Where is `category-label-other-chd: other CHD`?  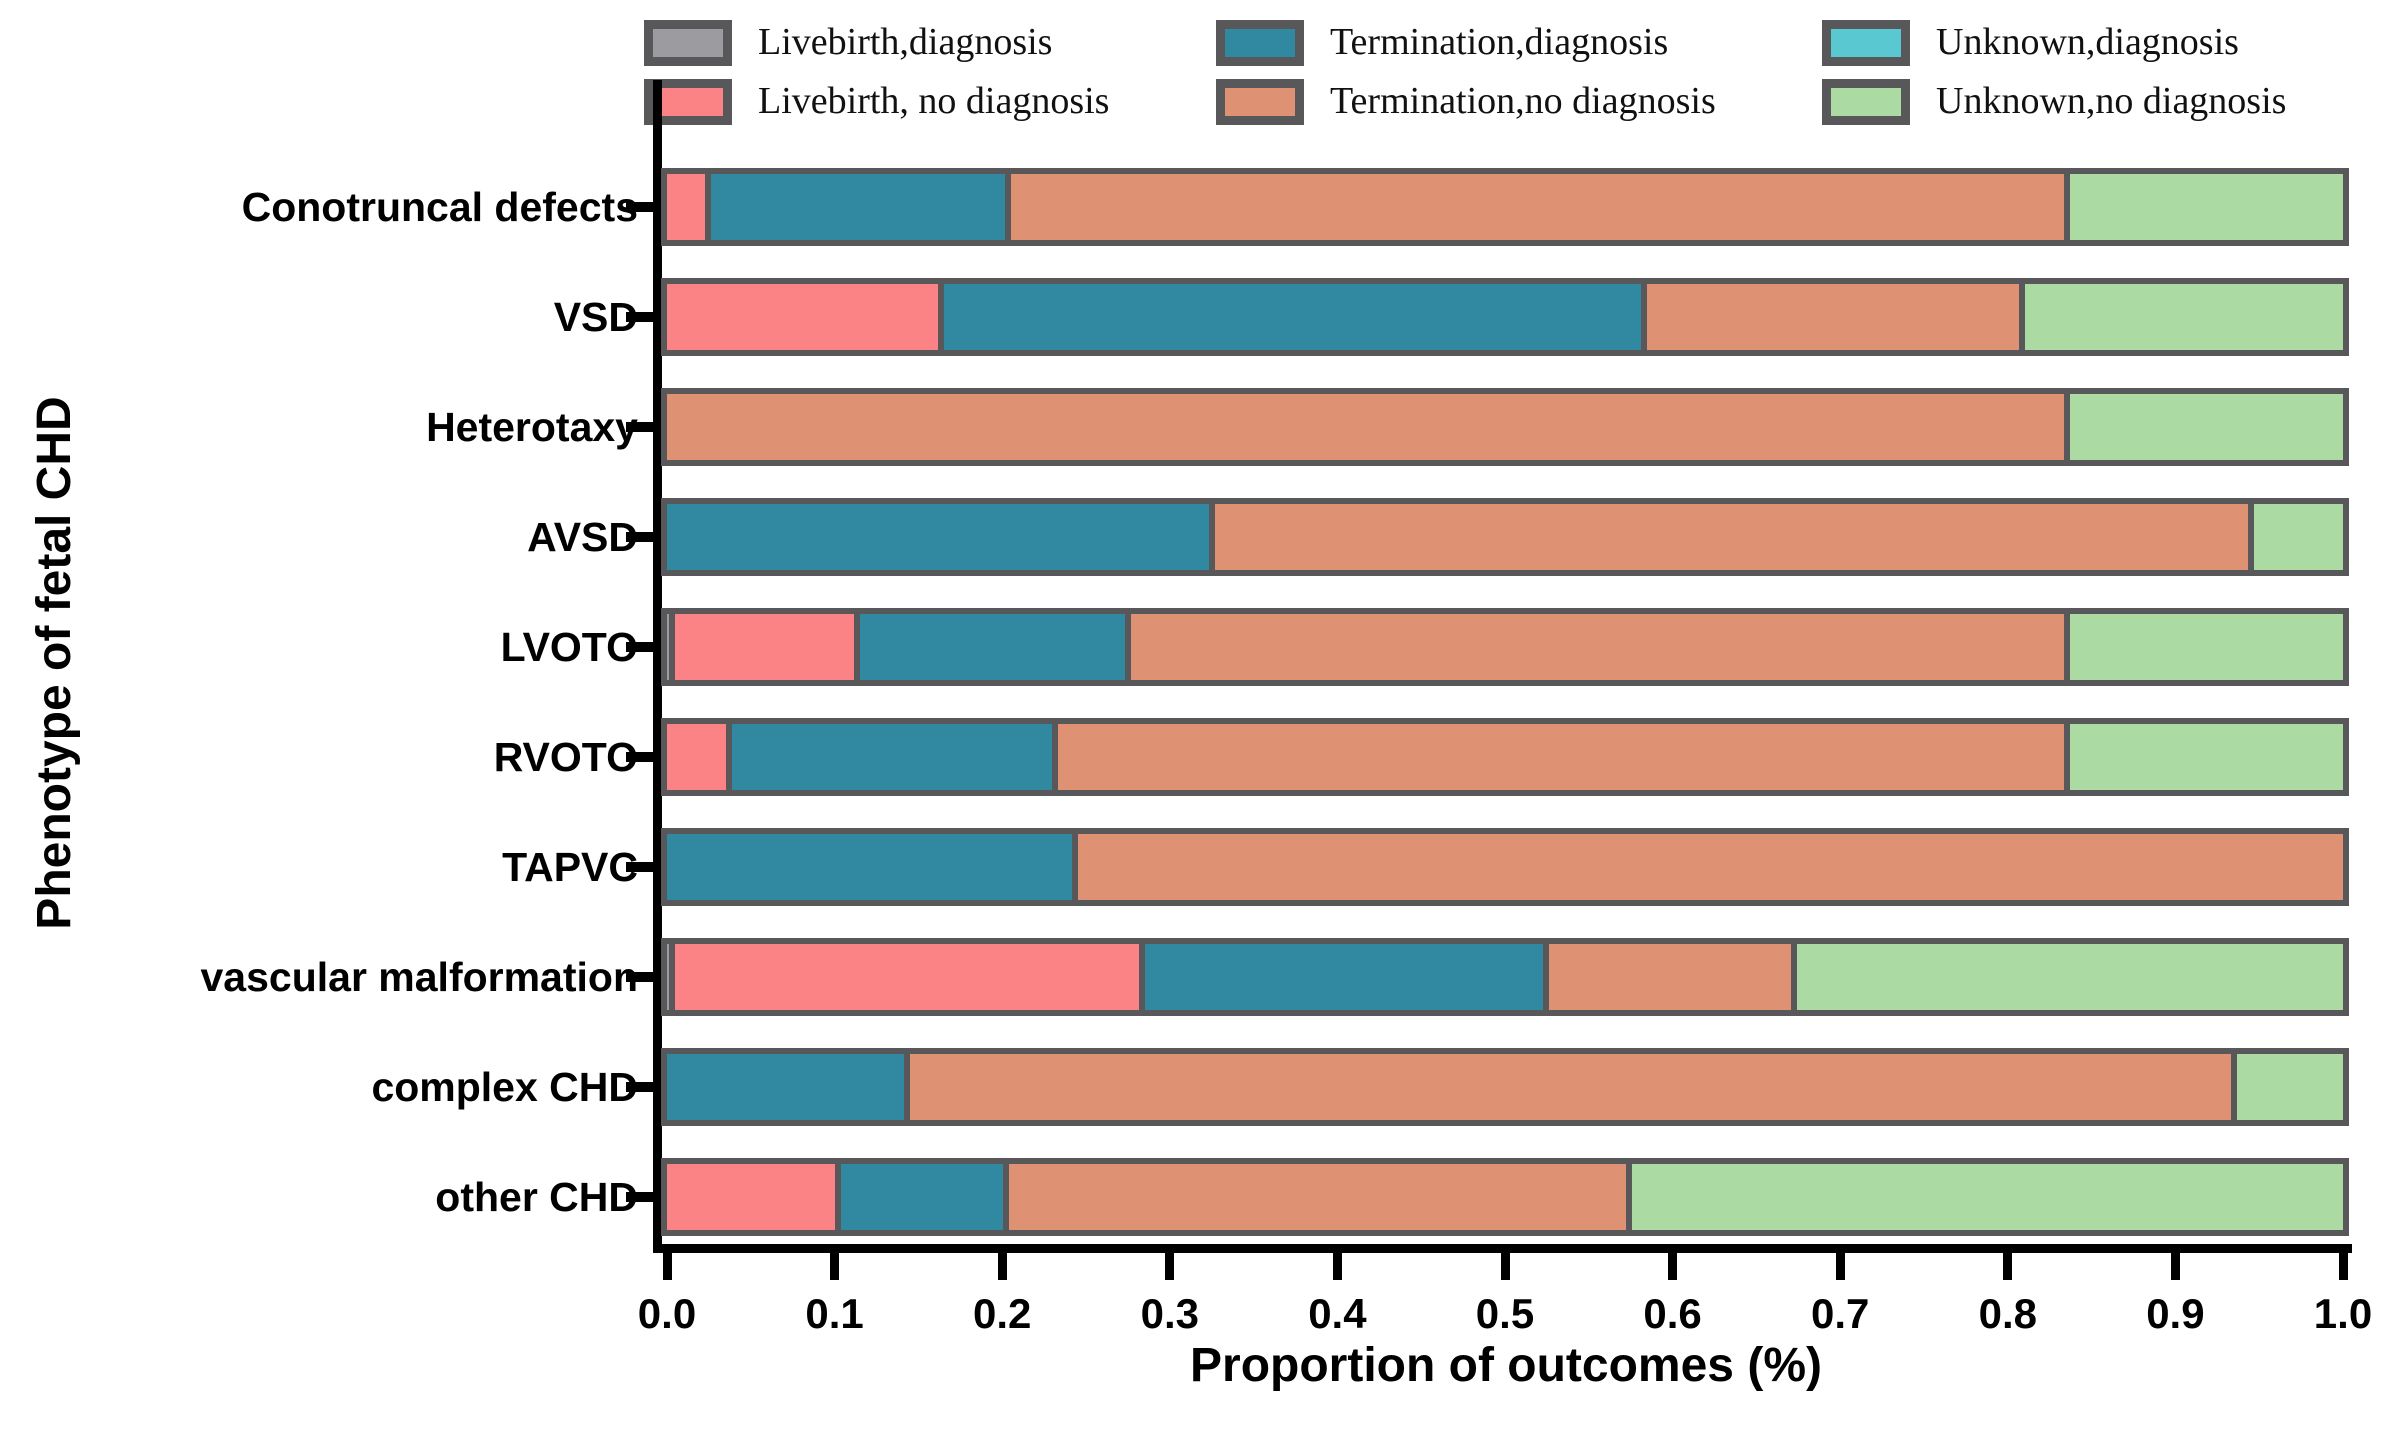
category-label-other-chd: other CHD is located at coordinates (536, 1197).